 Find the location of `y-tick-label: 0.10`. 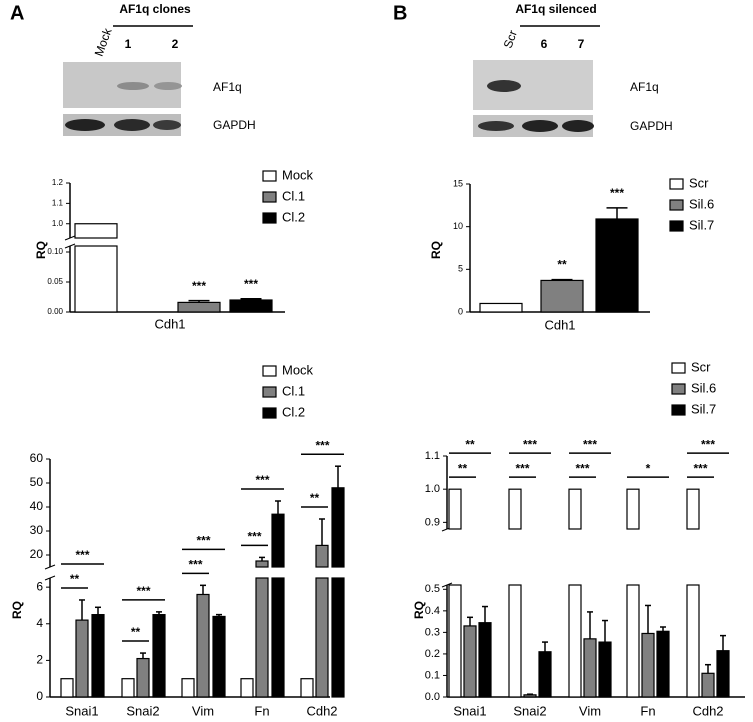

y-tick-label: 0.10 is located at coordinates (55, 251).